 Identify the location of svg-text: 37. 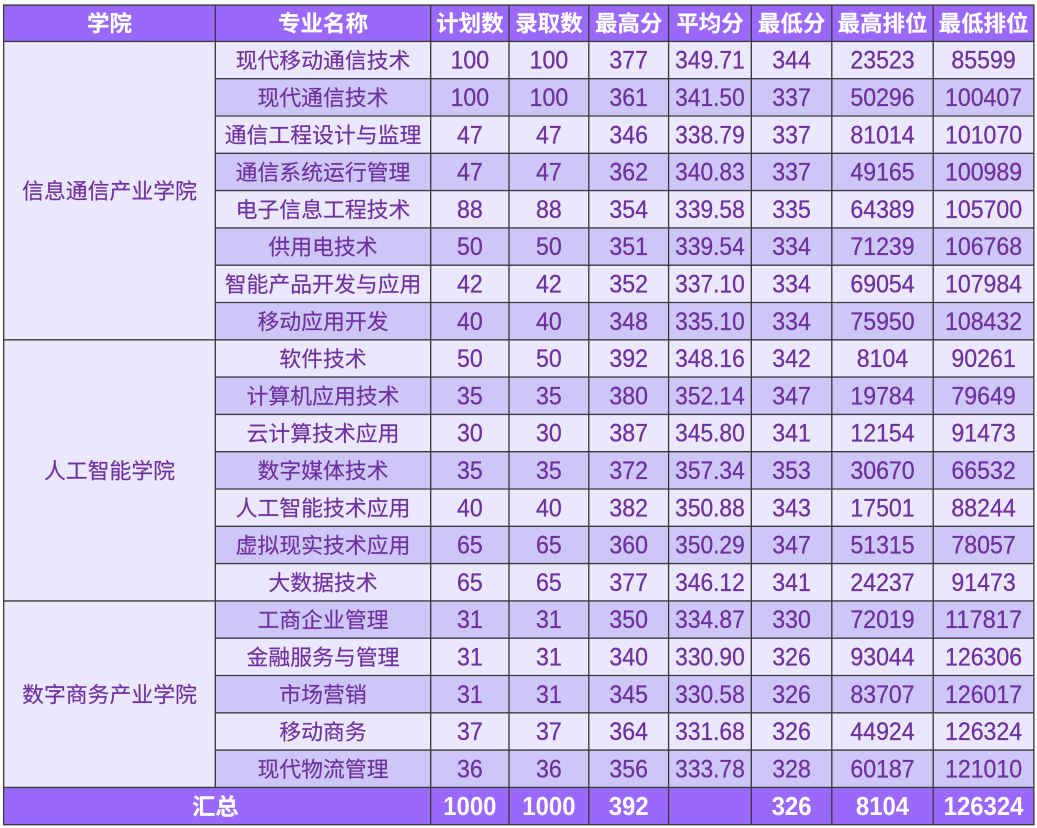
(470, 732).